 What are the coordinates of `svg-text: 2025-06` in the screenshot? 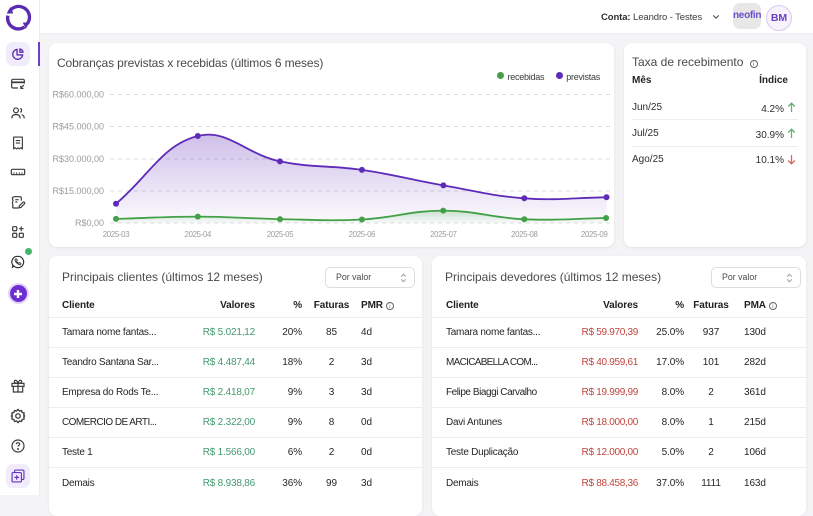 It's located at (362, 234).